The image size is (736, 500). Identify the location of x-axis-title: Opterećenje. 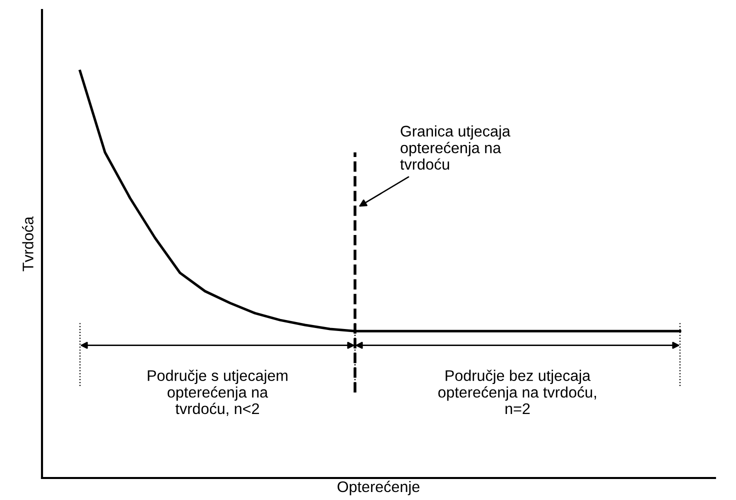
(379, 488).